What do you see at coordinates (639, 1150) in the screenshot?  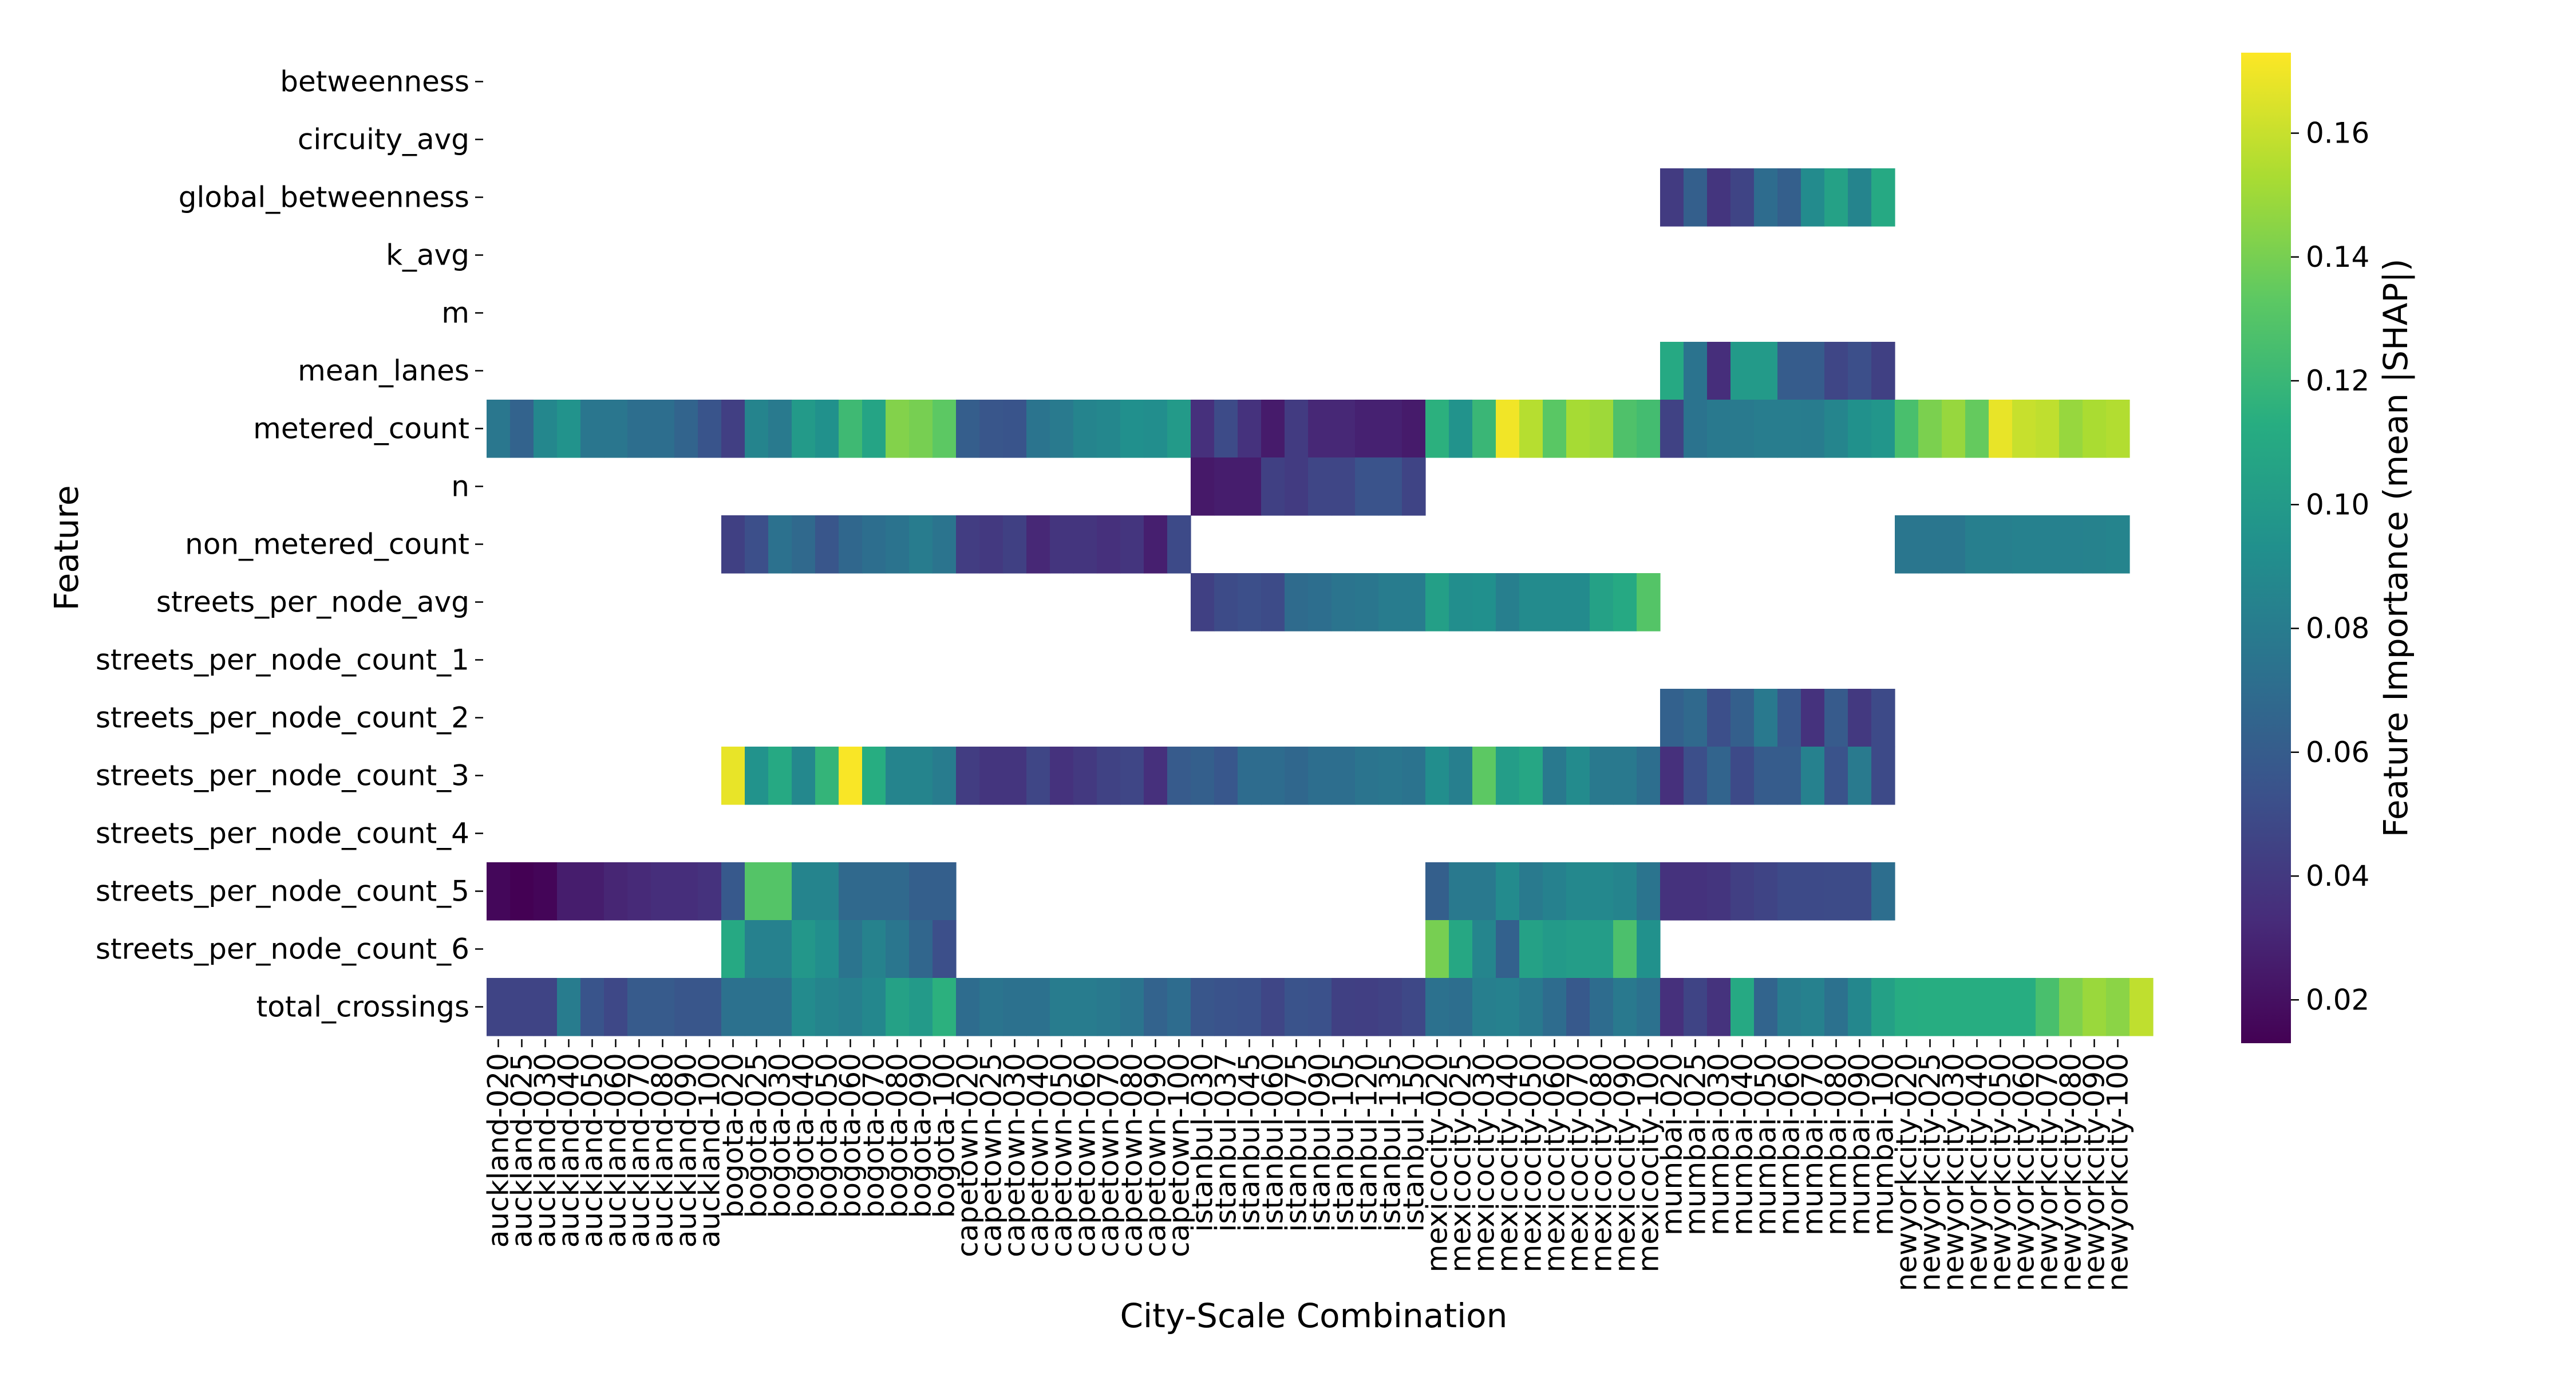 I see `x-tick-label: auckland-070` at bounding box center [639, 1150].